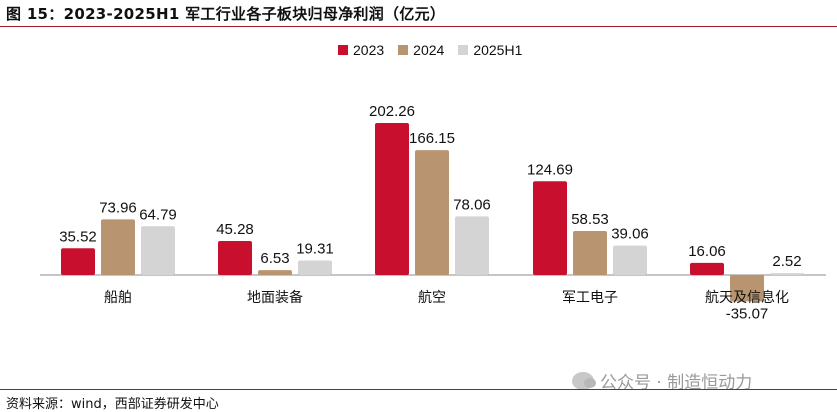 This screenshot has width=837, height=412. What do you see at coordinates (118, 298) in the screenshot?
I see `category-label-0: 船舶` at bounding box center [118, 298].